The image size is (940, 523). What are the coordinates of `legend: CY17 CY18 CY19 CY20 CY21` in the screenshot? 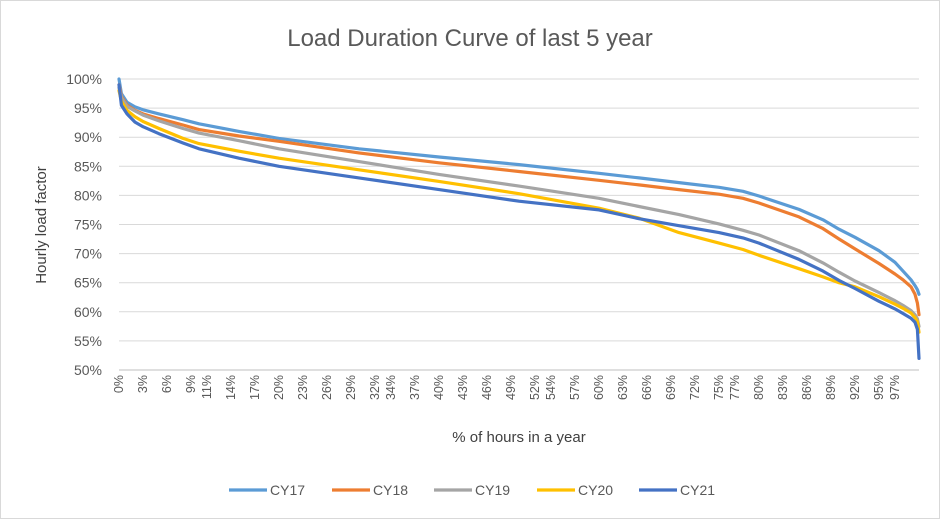 It's located at (472, 490).